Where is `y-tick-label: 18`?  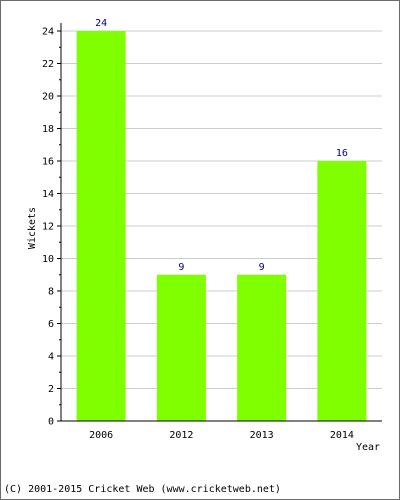
y-tick-label: 18 is located at coordinates (48, 129).